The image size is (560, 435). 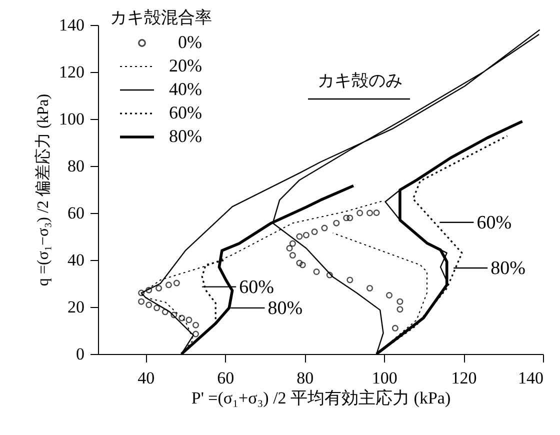 I want to click on x-tick-label: 80, so click(x=305, y=378).